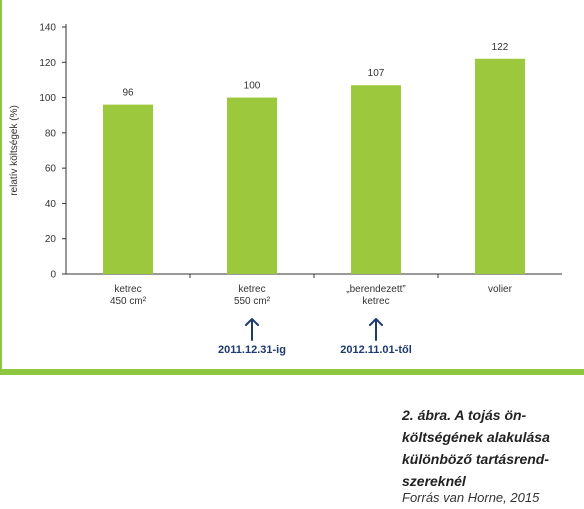  Describe the element at coordinates (464, 415) in the screenshot. I see `caption-line: 2. ábra. A tojás ön-` at that location.